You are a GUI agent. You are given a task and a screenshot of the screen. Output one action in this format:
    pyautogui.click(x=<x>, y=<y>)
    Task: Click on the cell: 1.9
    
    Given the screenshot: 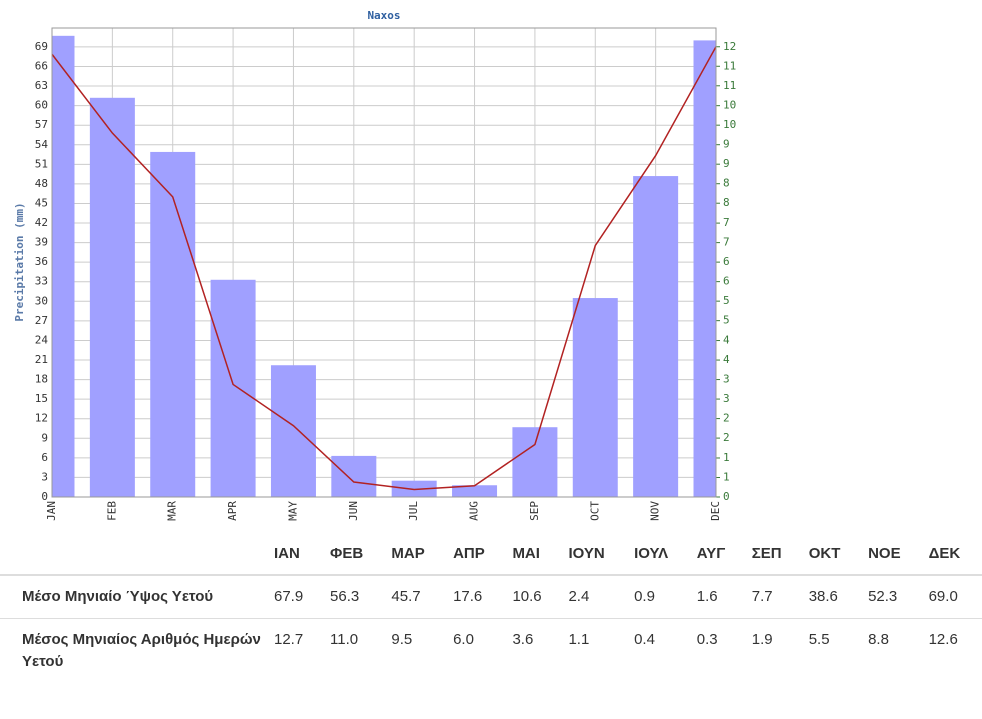 What is the action you would take?
    pyautogui.click(x=774, y=650)
    